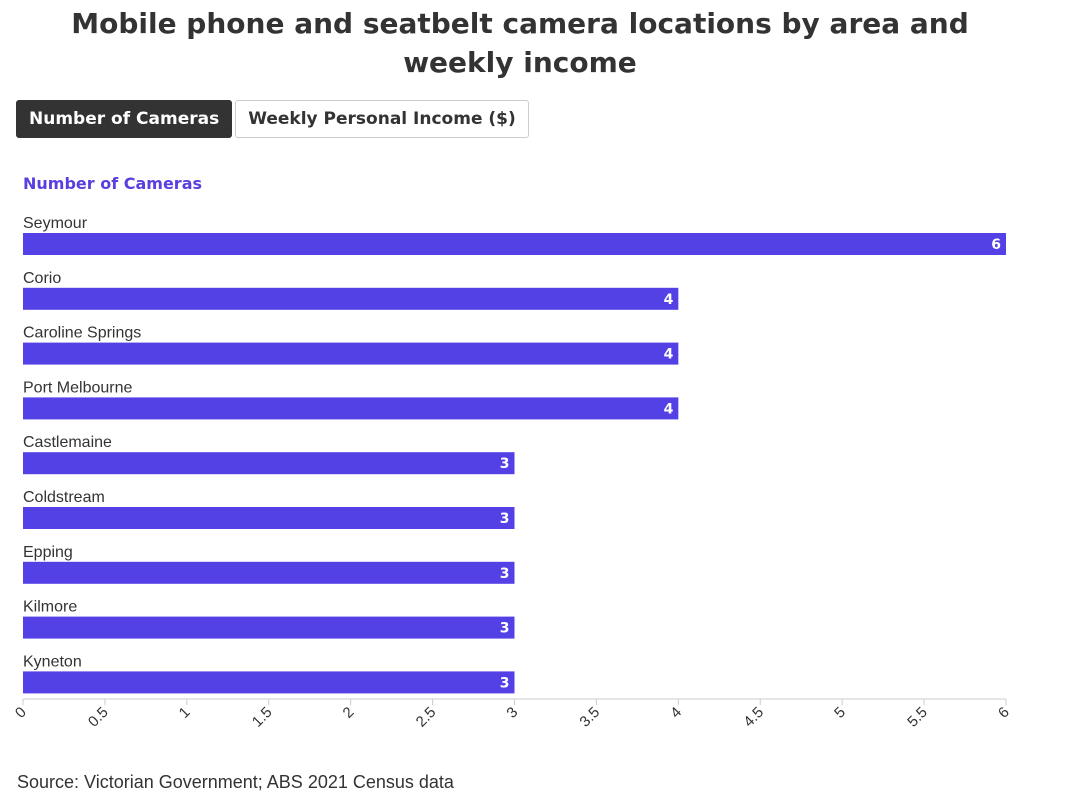  Describe the element at coordinates (1004, 713) in the screenshot. I see `x-tick-label: 6` at that location.